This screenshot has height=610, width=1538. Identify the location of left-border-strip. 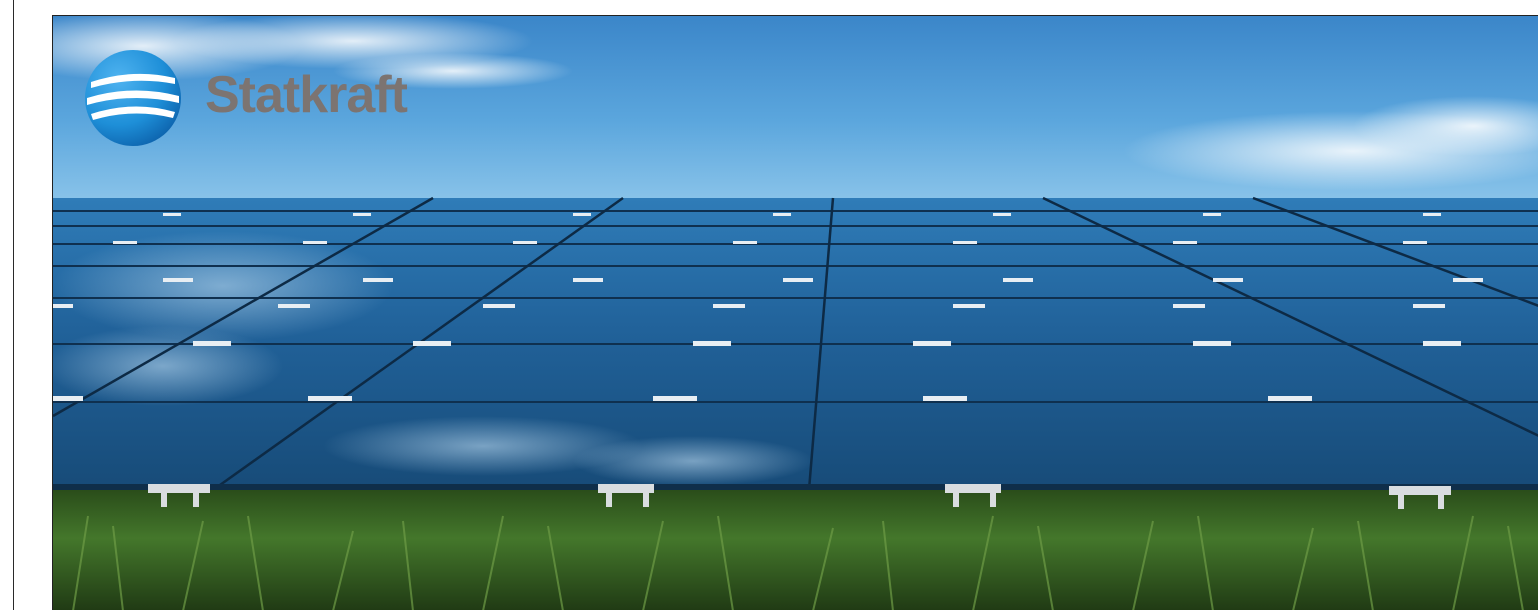
(7, 305).